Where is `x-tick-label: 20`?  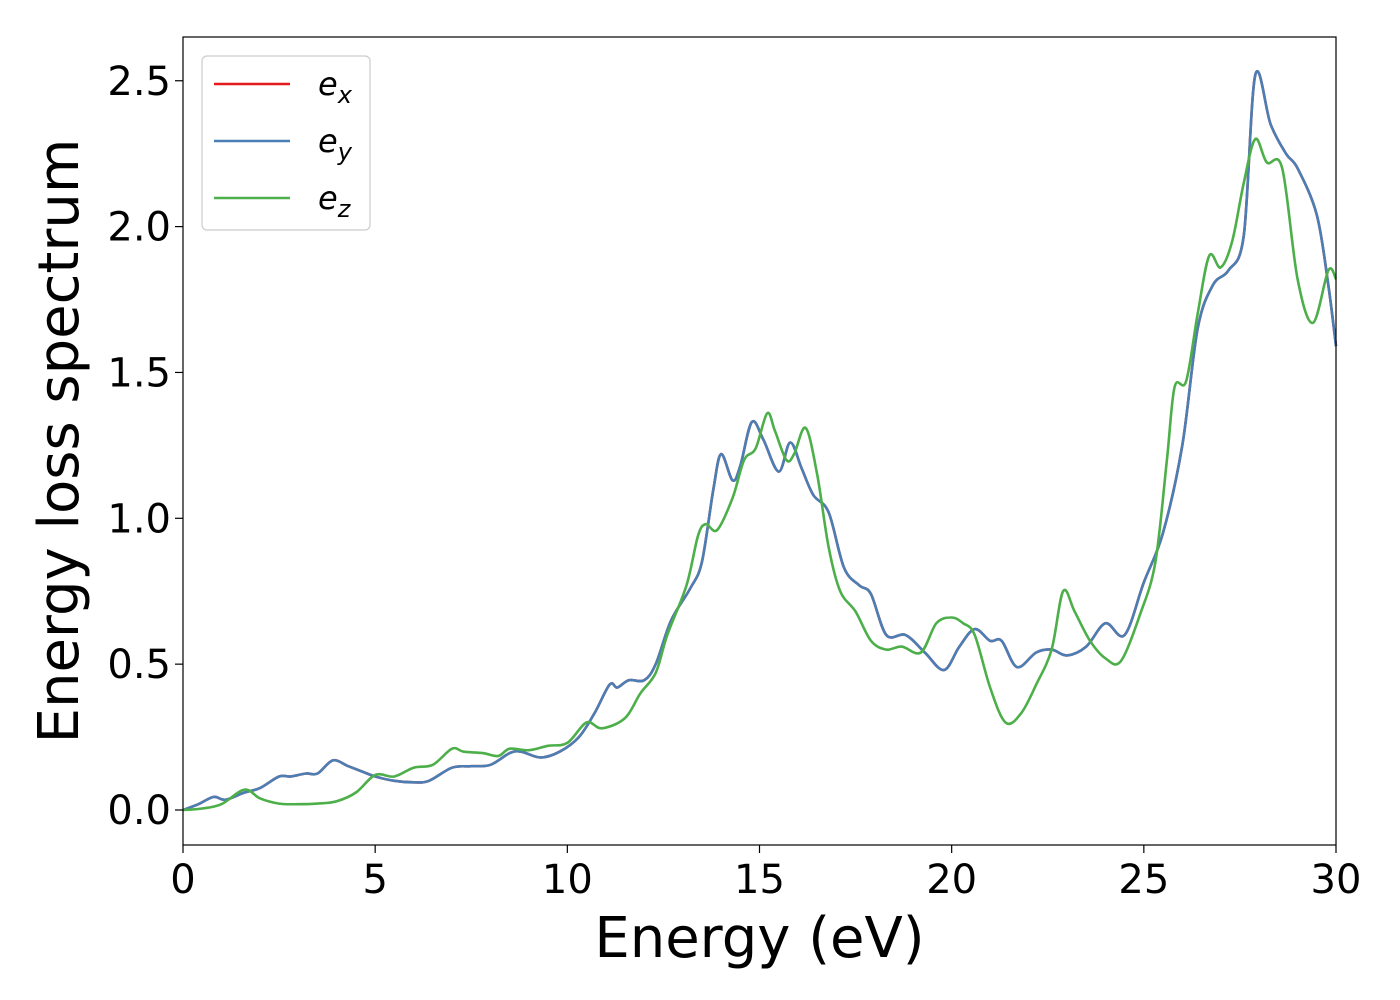 x-tick-label: 20 is located at coordinates (951, 880).